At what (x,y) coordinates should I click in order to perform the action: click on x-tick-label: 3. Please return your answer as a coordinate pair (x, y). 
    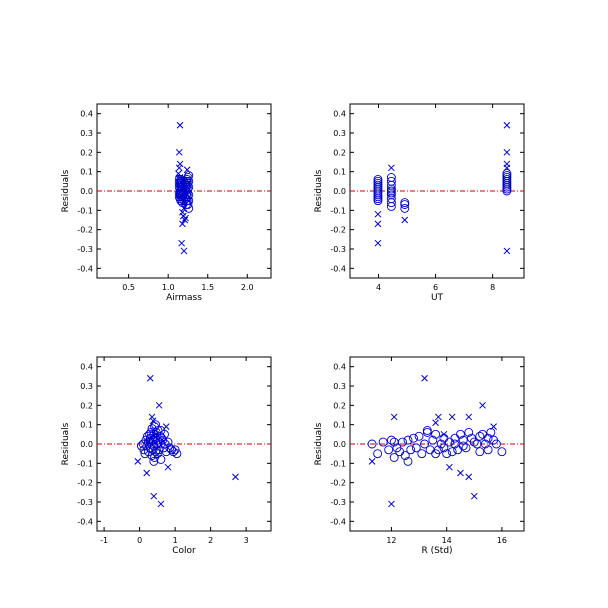
    Looking at the image, I should click on (246, 540).